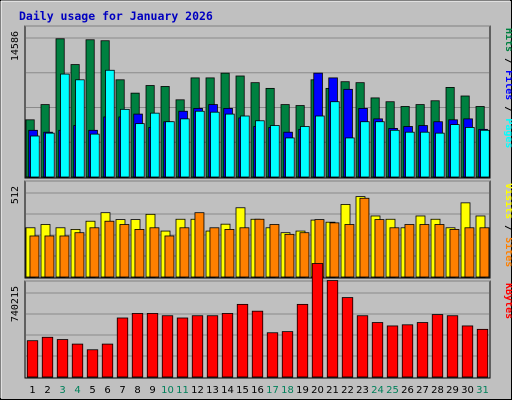 The height and width of the screenshot is (400, 512). I want to click on legend-item-pages: Pages, so click(507, 133).